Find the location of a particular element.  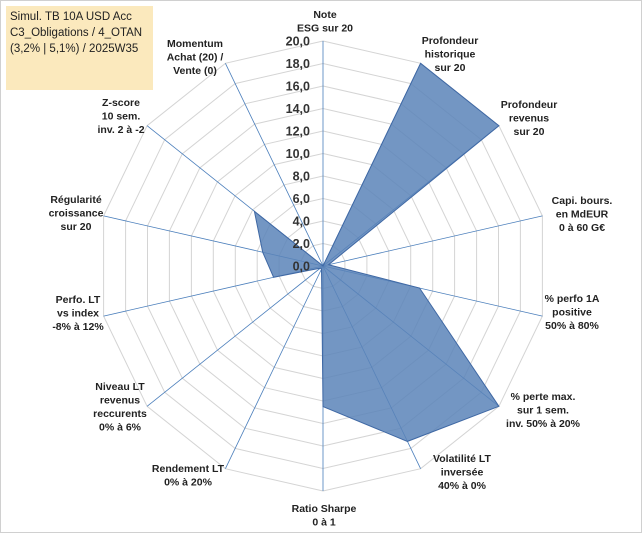

axis-label-11: Régularité croissance sur 20 is located at coordinates (76, 213).